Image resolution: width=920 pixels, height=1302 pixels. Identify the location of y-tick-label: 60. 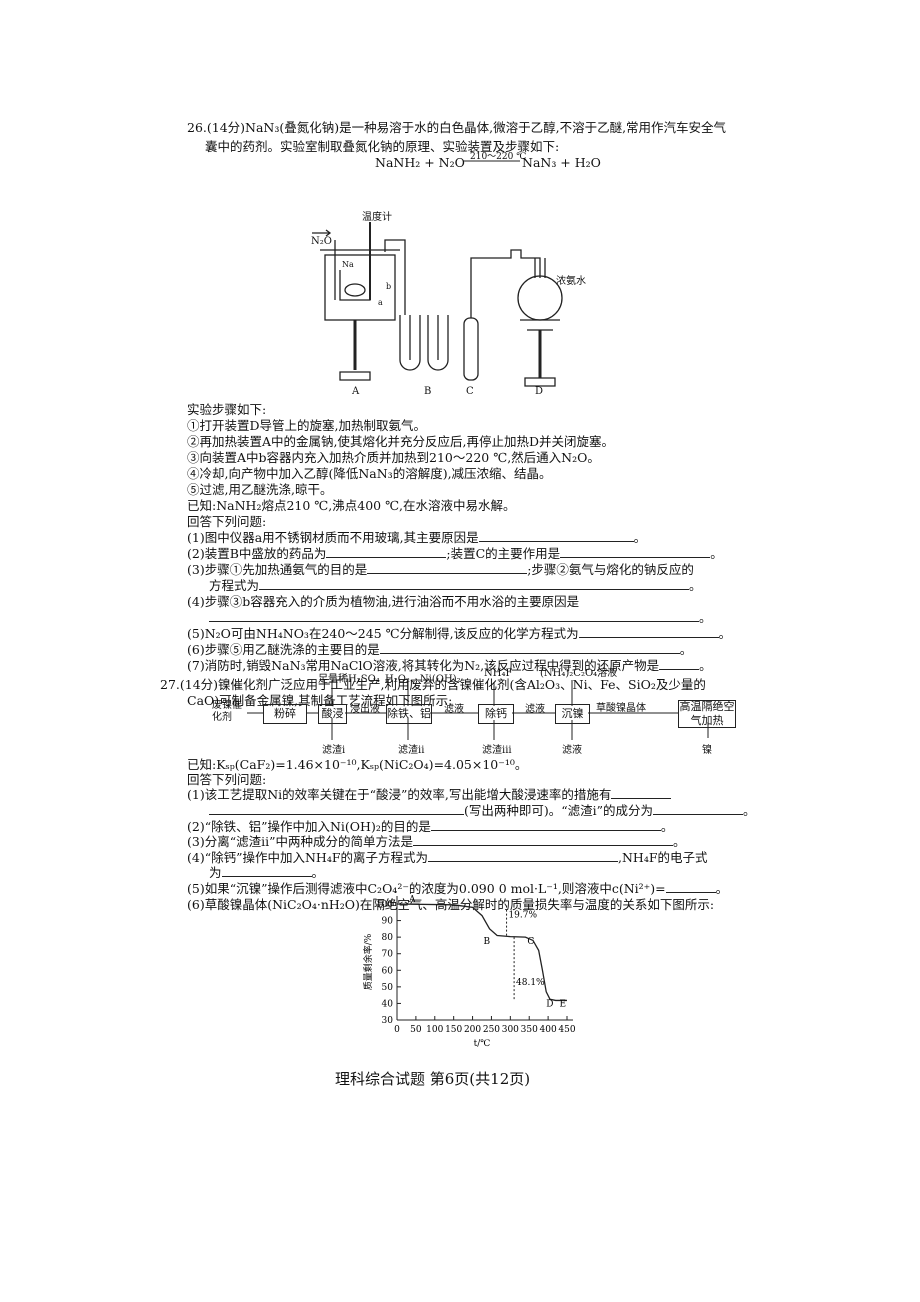
(388, 971).